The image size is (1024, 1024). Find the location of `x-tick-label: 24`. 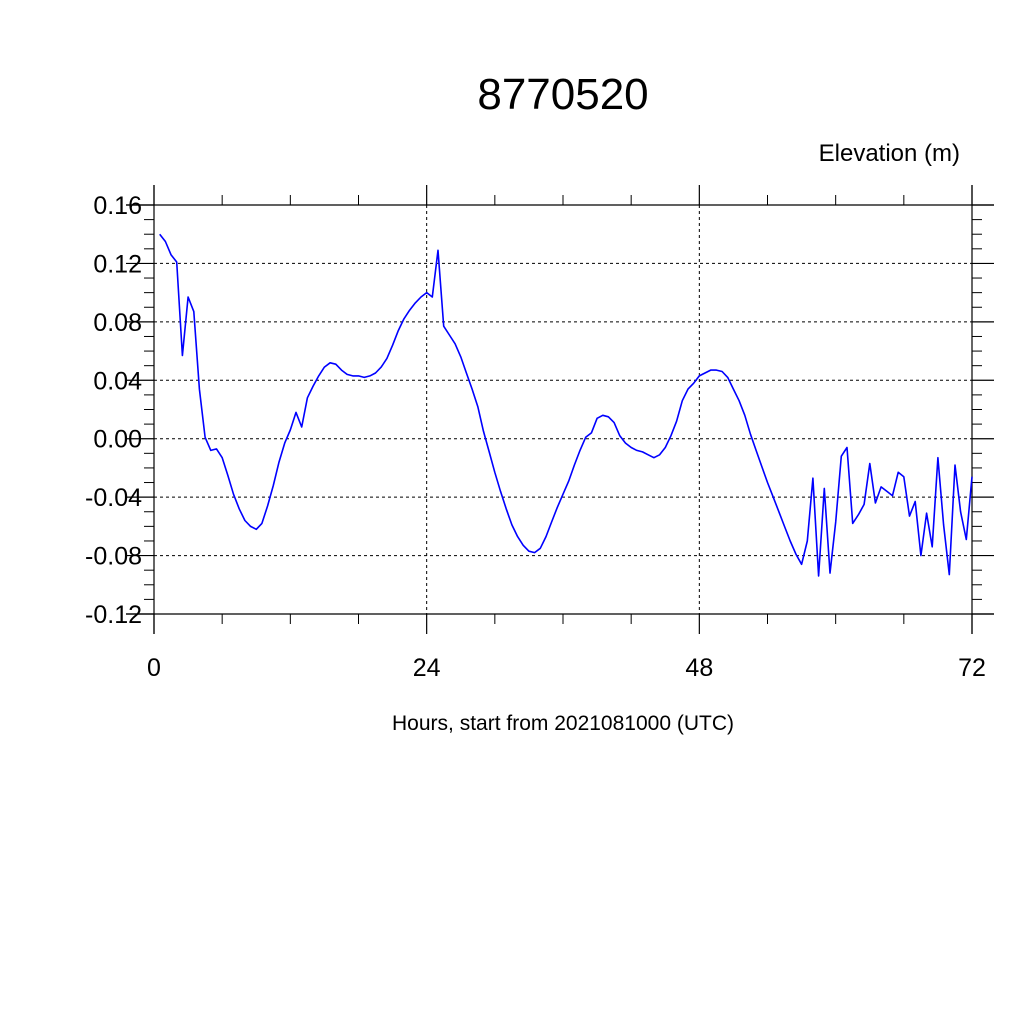

x-tick-label: 24 is located at coordinates (427, 668).